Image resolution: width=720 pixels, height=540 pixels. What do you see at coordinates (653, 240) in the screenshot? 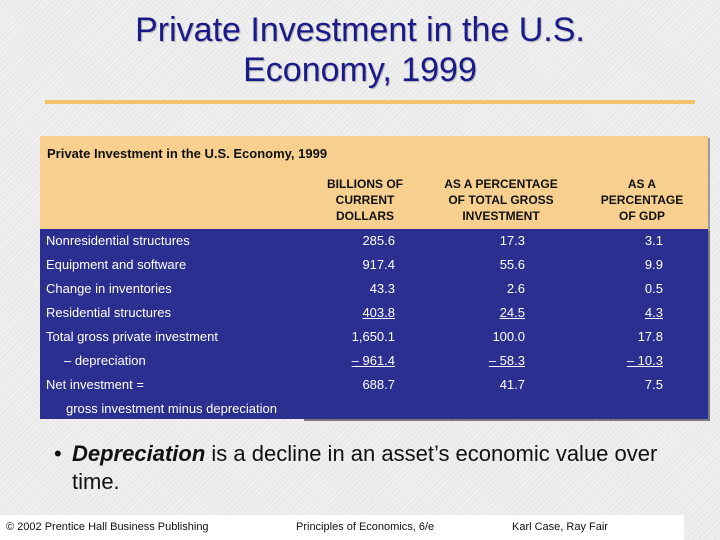
I see `cell-pct-gdp: 3.1` at bounding box center [653, 240].